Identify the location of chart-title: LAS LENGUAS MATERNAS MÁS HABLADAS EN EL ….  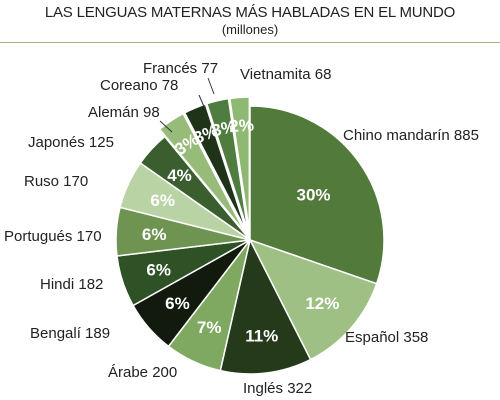
(250, 12).